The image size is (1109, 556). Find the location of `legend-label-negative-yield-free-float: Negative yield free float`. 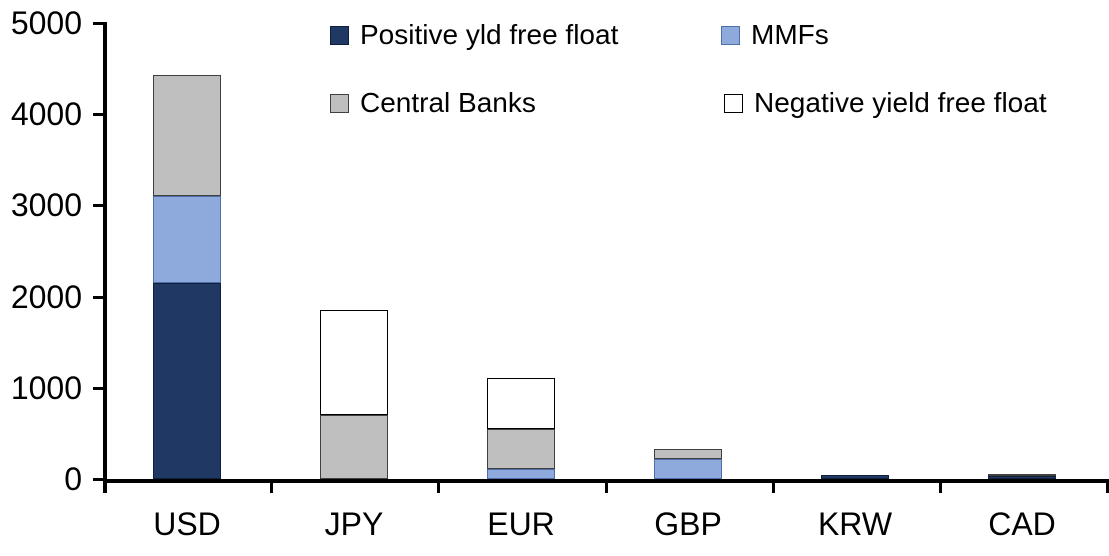

legend-label-negative-yield-free-float: Negative yield free float is located at coordinates (900, 102).